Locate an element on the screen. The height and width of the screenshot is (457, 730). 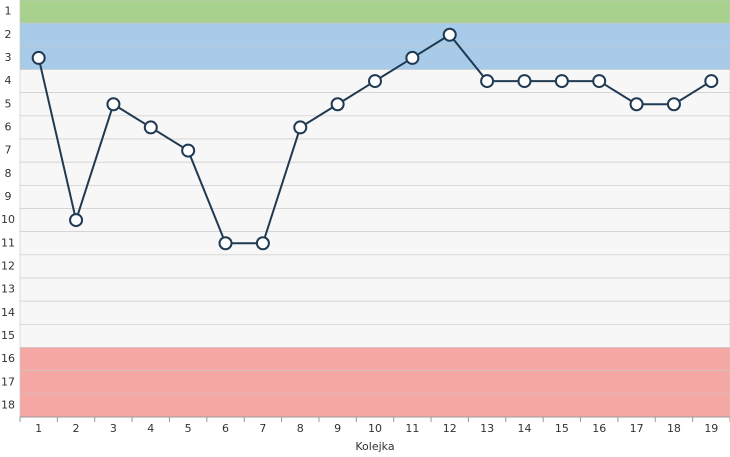
x-tick-label: 8 is located at coordinates (300, 428).